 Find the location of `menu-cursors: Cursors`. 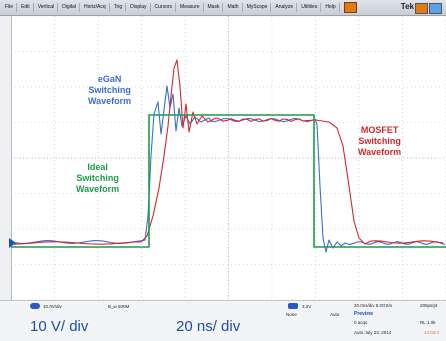

menu-cursors: Cursors is located at coordinates (164, 7).